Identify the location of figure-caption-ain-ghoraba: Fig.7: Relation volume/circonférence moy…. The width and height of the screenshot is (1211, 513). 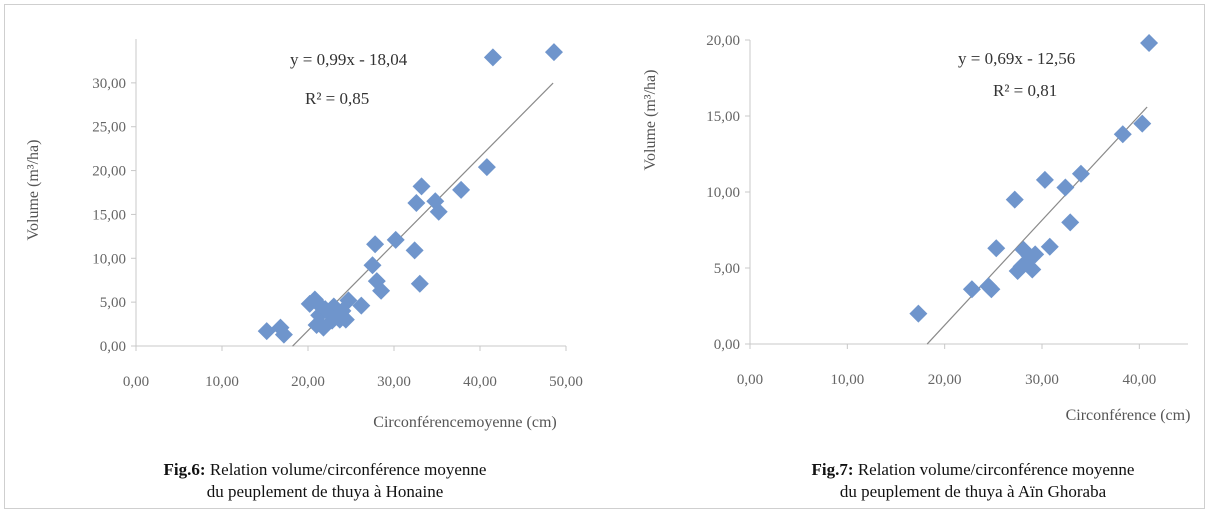
(969, 481).